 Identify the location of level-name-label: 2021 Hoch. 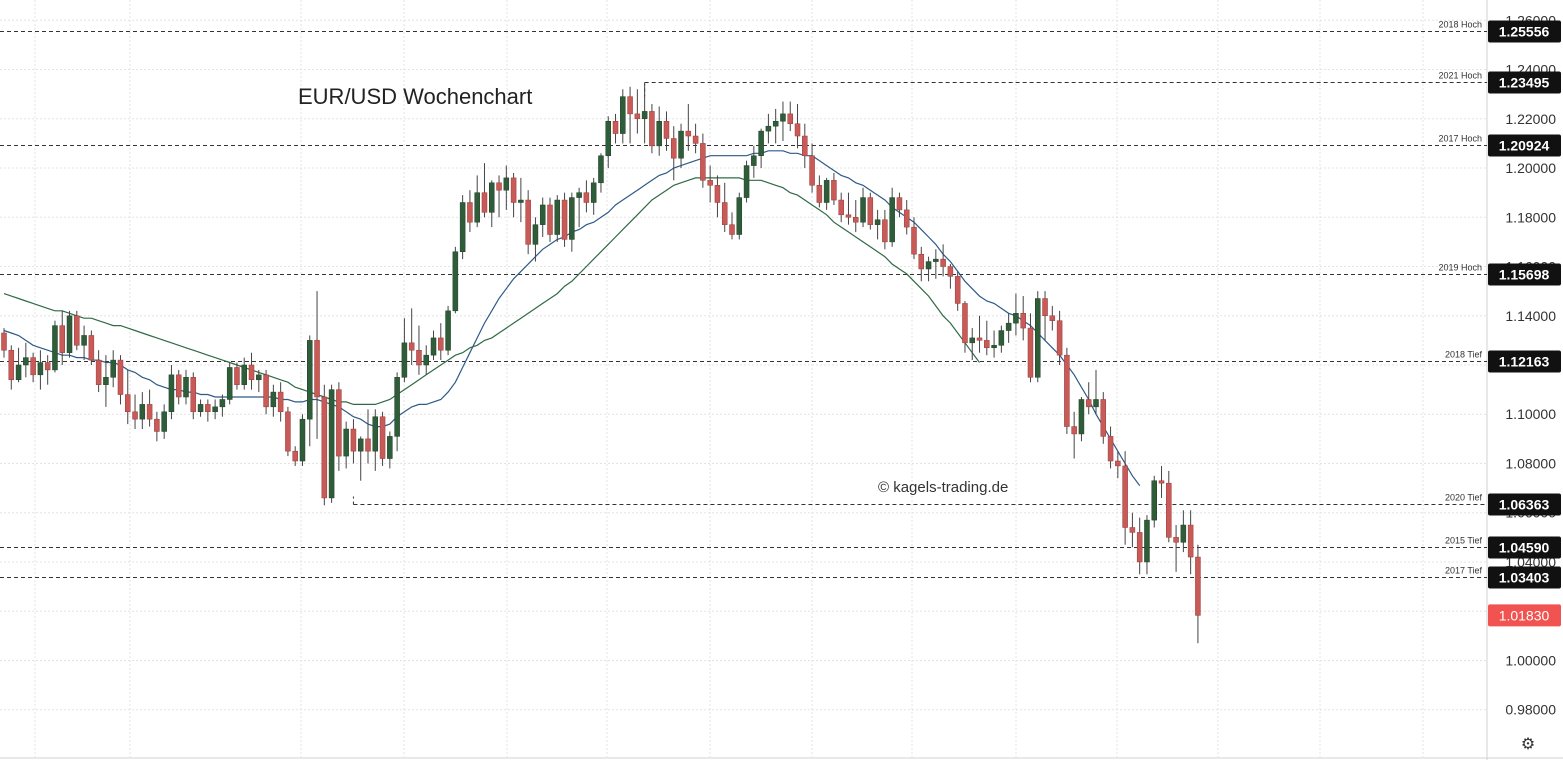
(1460, 76).